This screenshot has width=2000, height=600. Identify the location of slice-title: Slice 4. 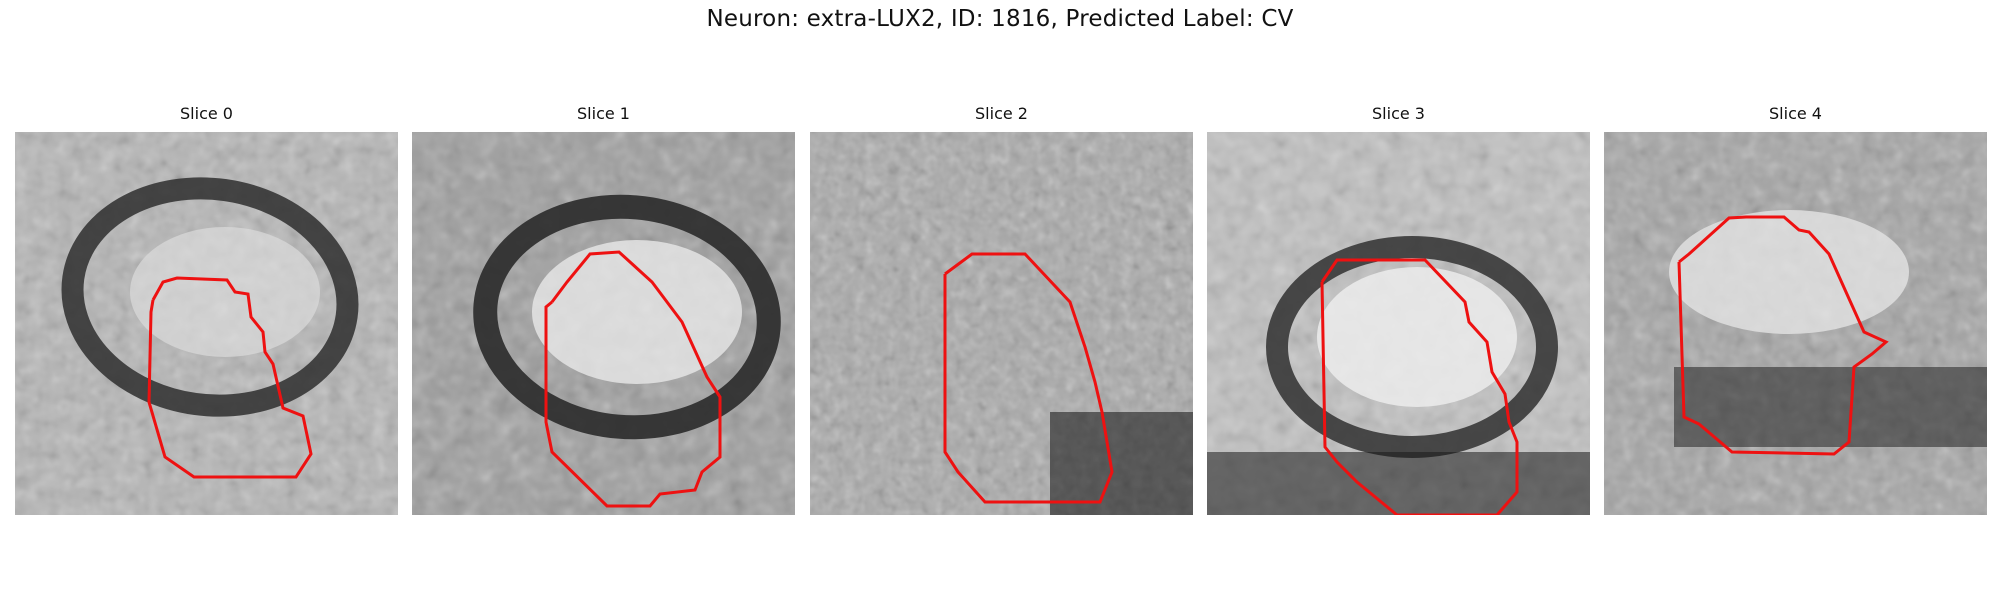
(1795, 113).